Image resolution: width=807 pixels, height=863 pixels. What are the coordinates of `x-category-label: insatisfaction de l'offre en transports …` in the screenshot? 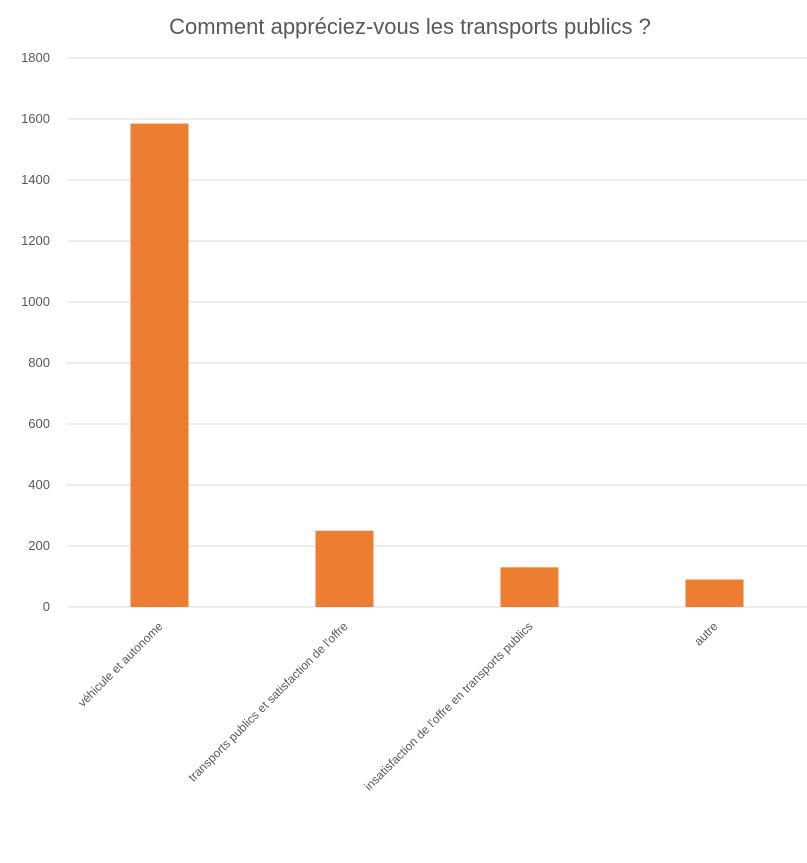 It's located at (449, 706).